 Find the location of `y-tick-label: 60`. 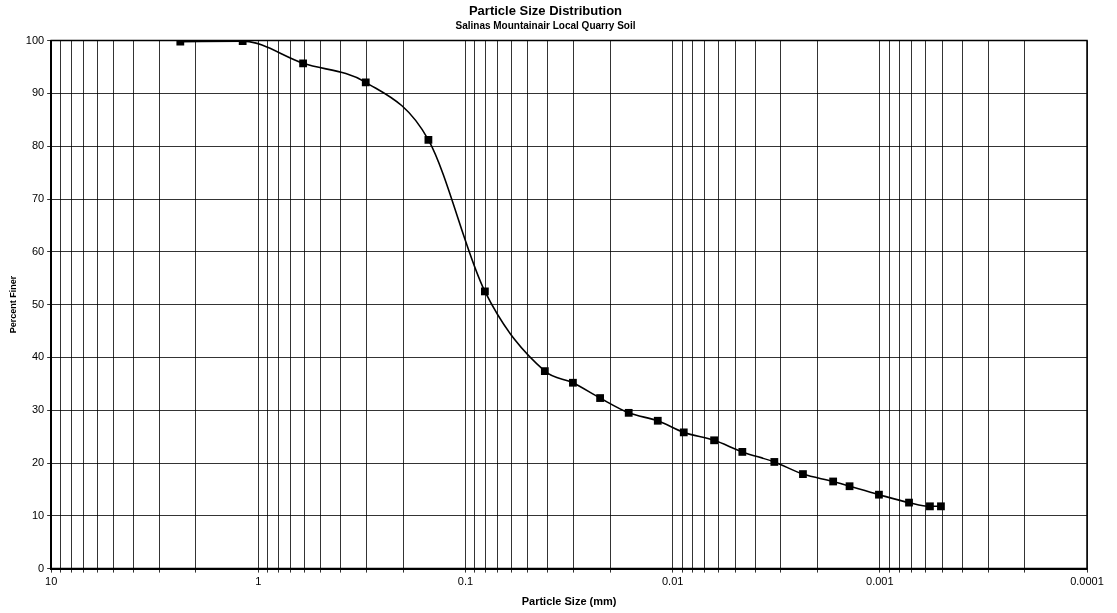

y-tick-label: 60 is located at coordinates (38, 250).